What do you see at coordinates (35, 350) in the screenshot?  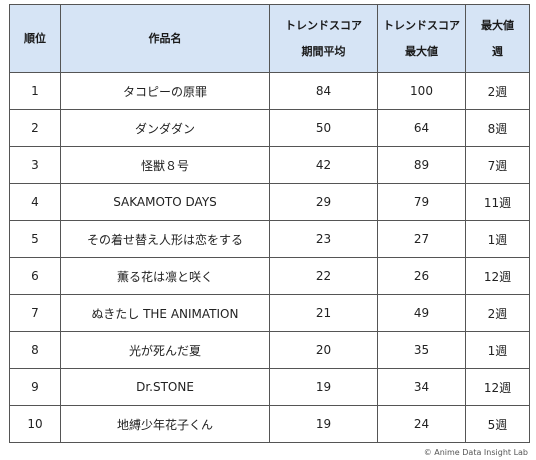 I see `rank-cell: 8` at bounding box center [35, 350].